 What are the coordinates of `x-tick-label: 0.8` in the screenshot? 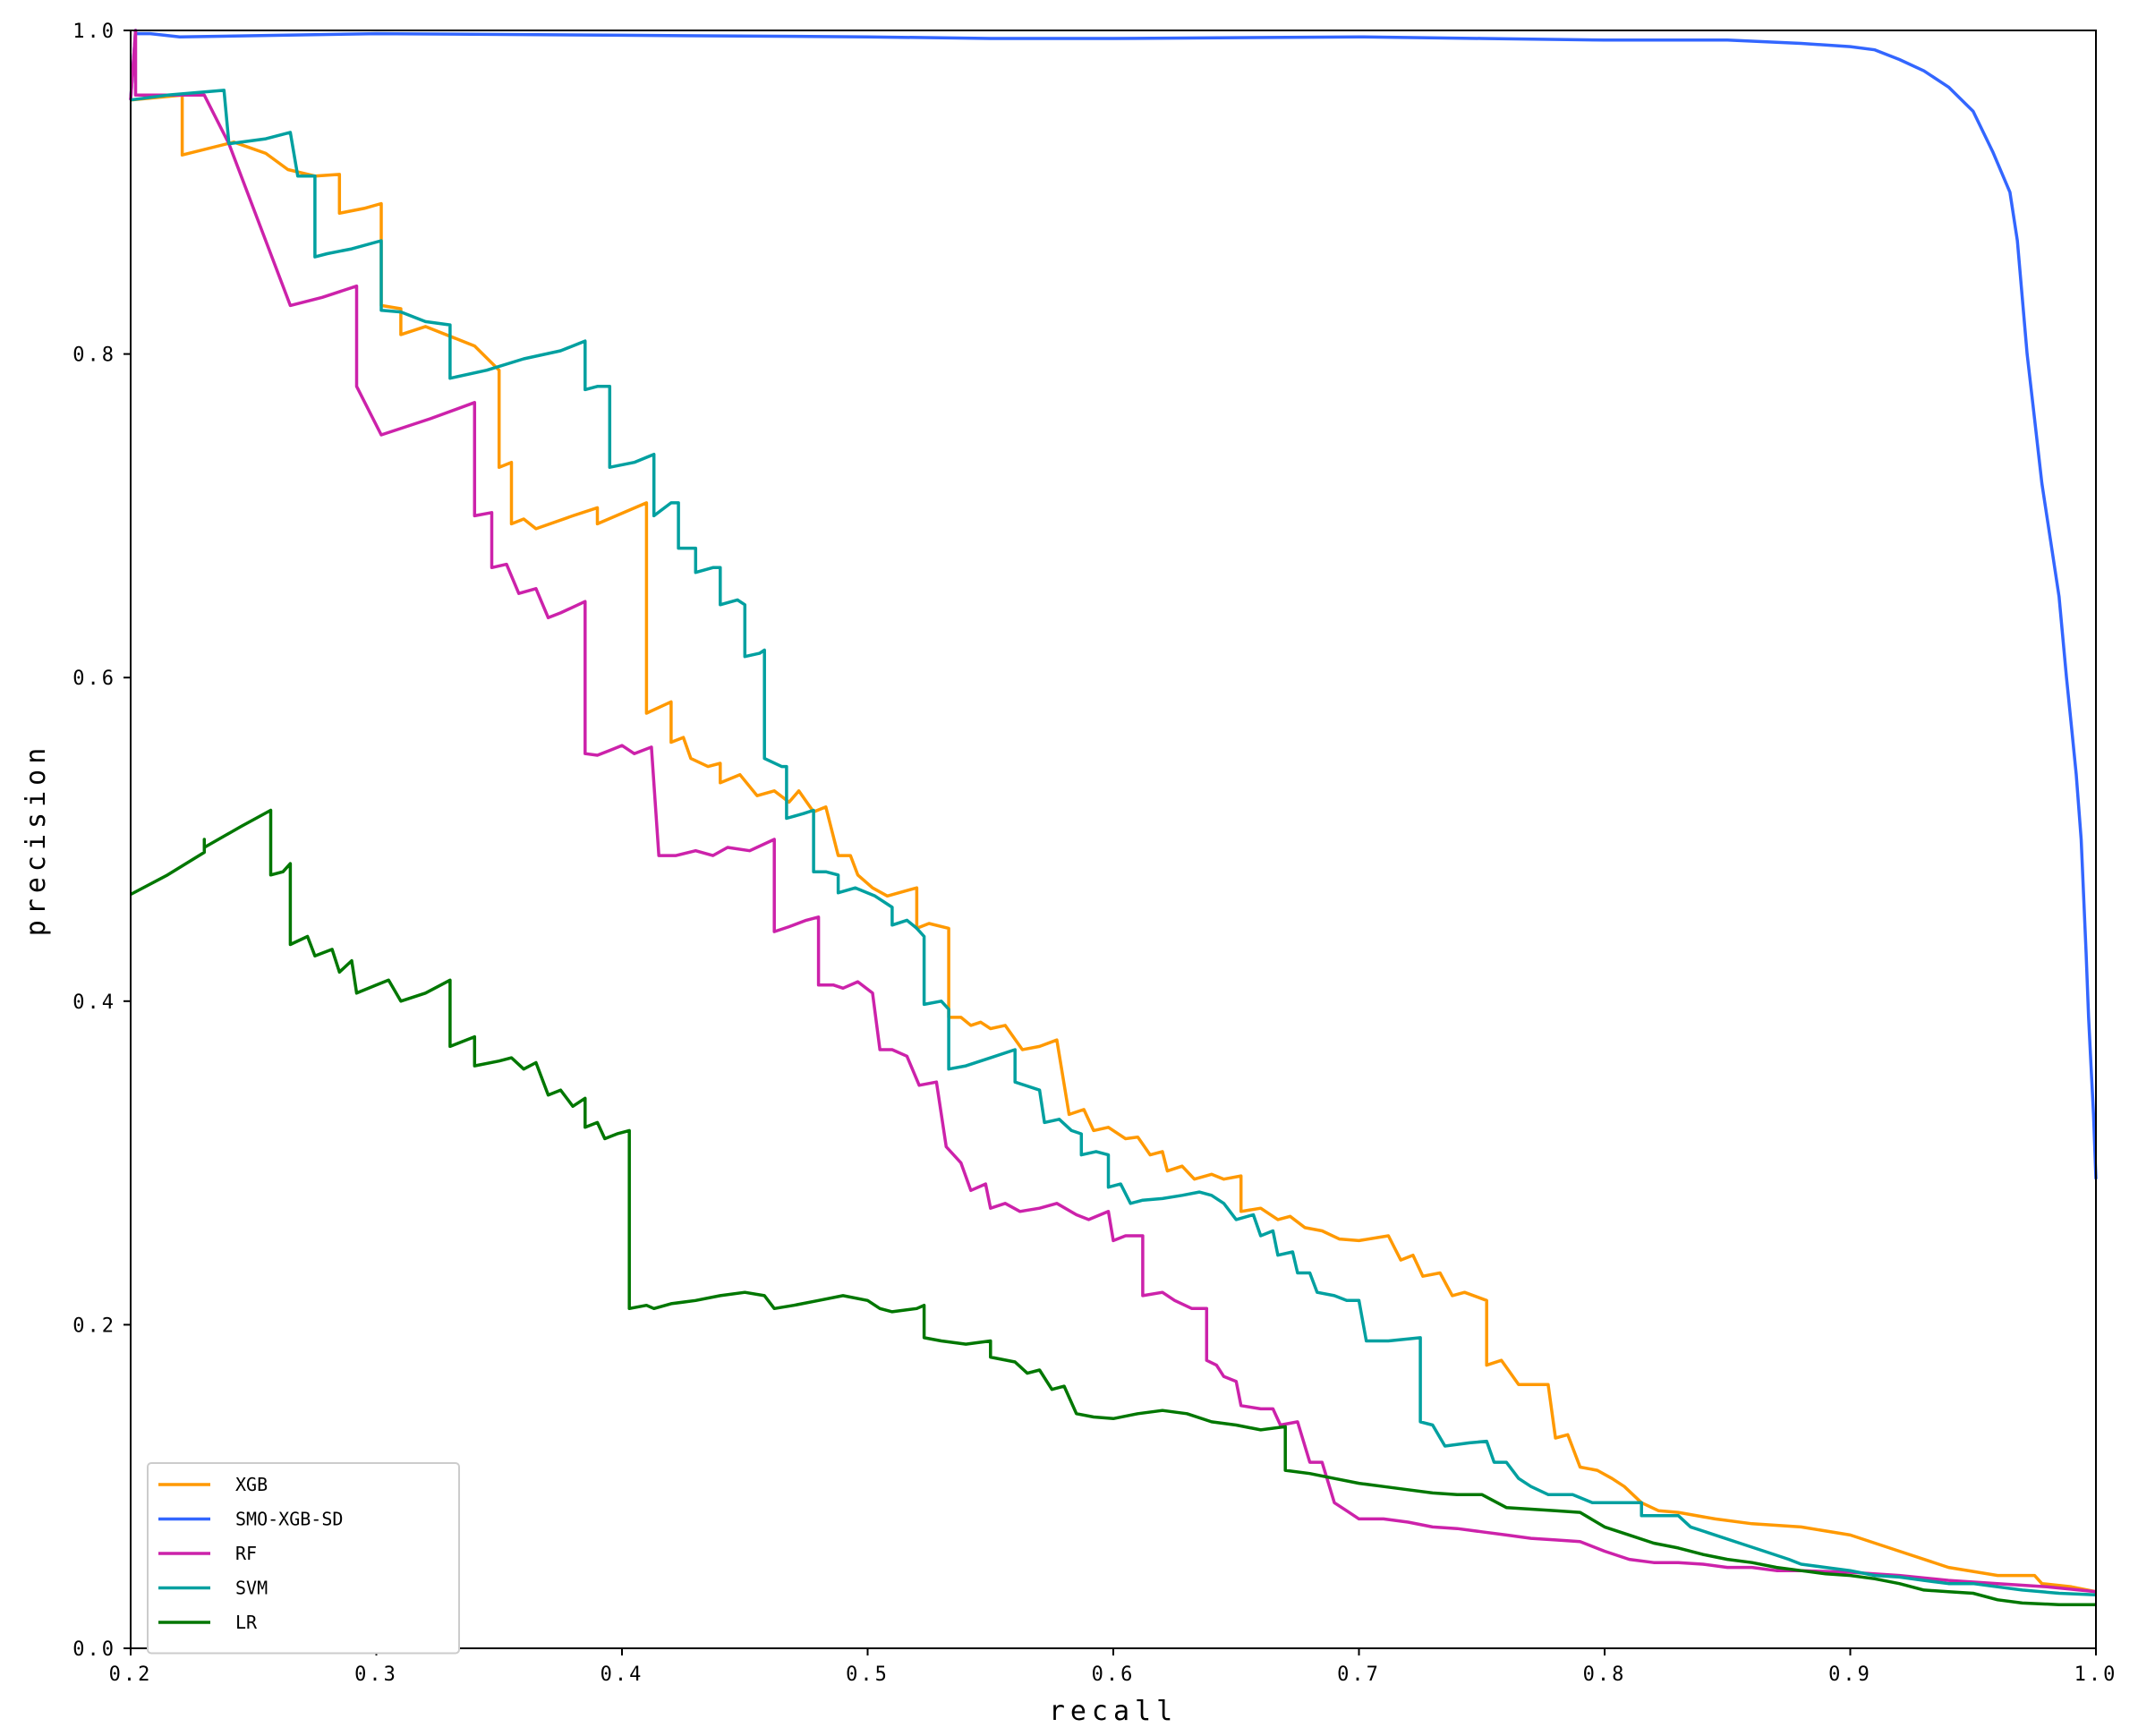 It's located at (1605, 1675).